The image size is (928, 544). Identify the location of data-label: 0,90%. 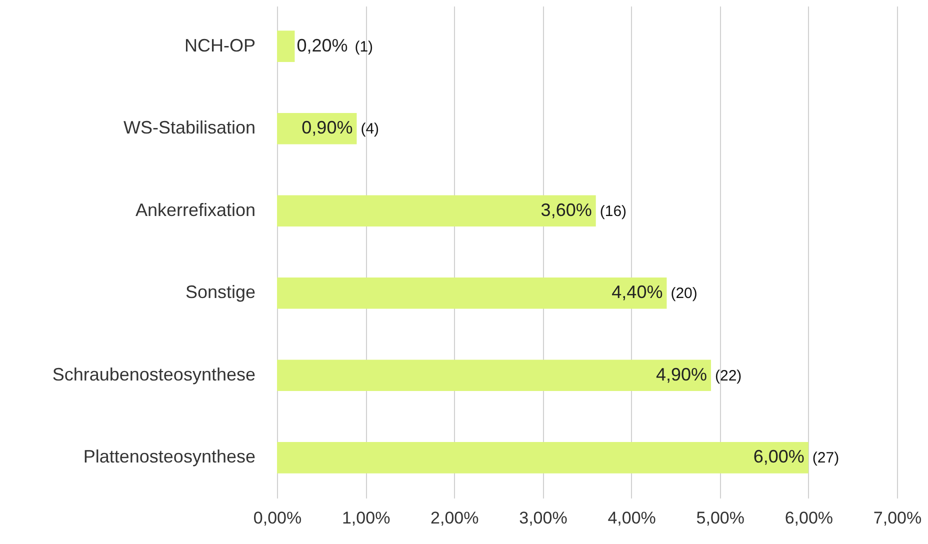
(327, 128).